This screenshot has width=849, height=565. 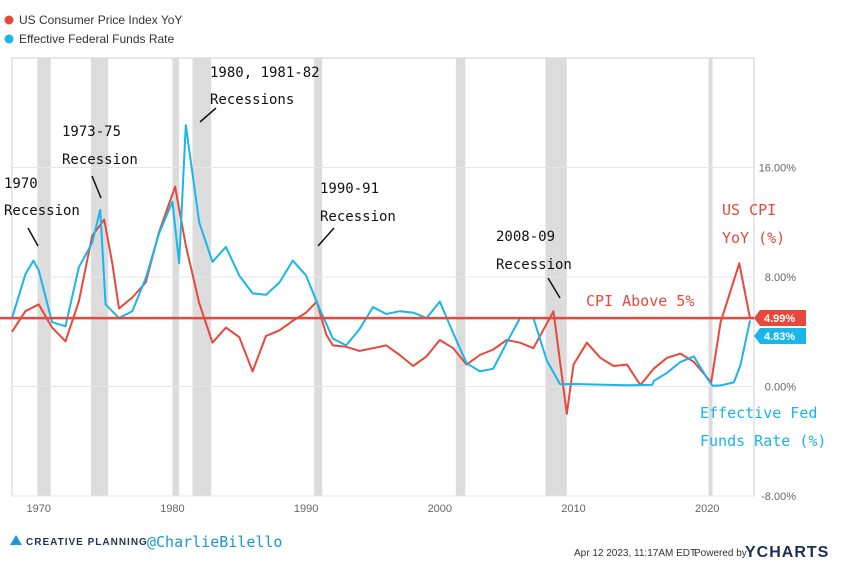 What do you see at coordinates (326, 237) in the screenshot?
I see `annotation-1990-pointer` at bounding box center [326, 237].